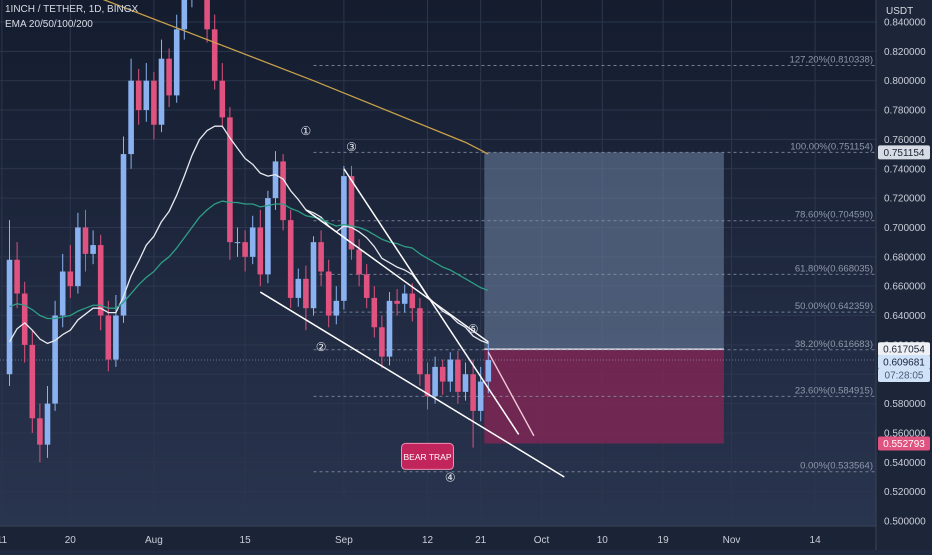  What do you see at coordinates (816, 540) in the screenshot?
I see `x-tick-label: 14` at bounding box center [816, 540].